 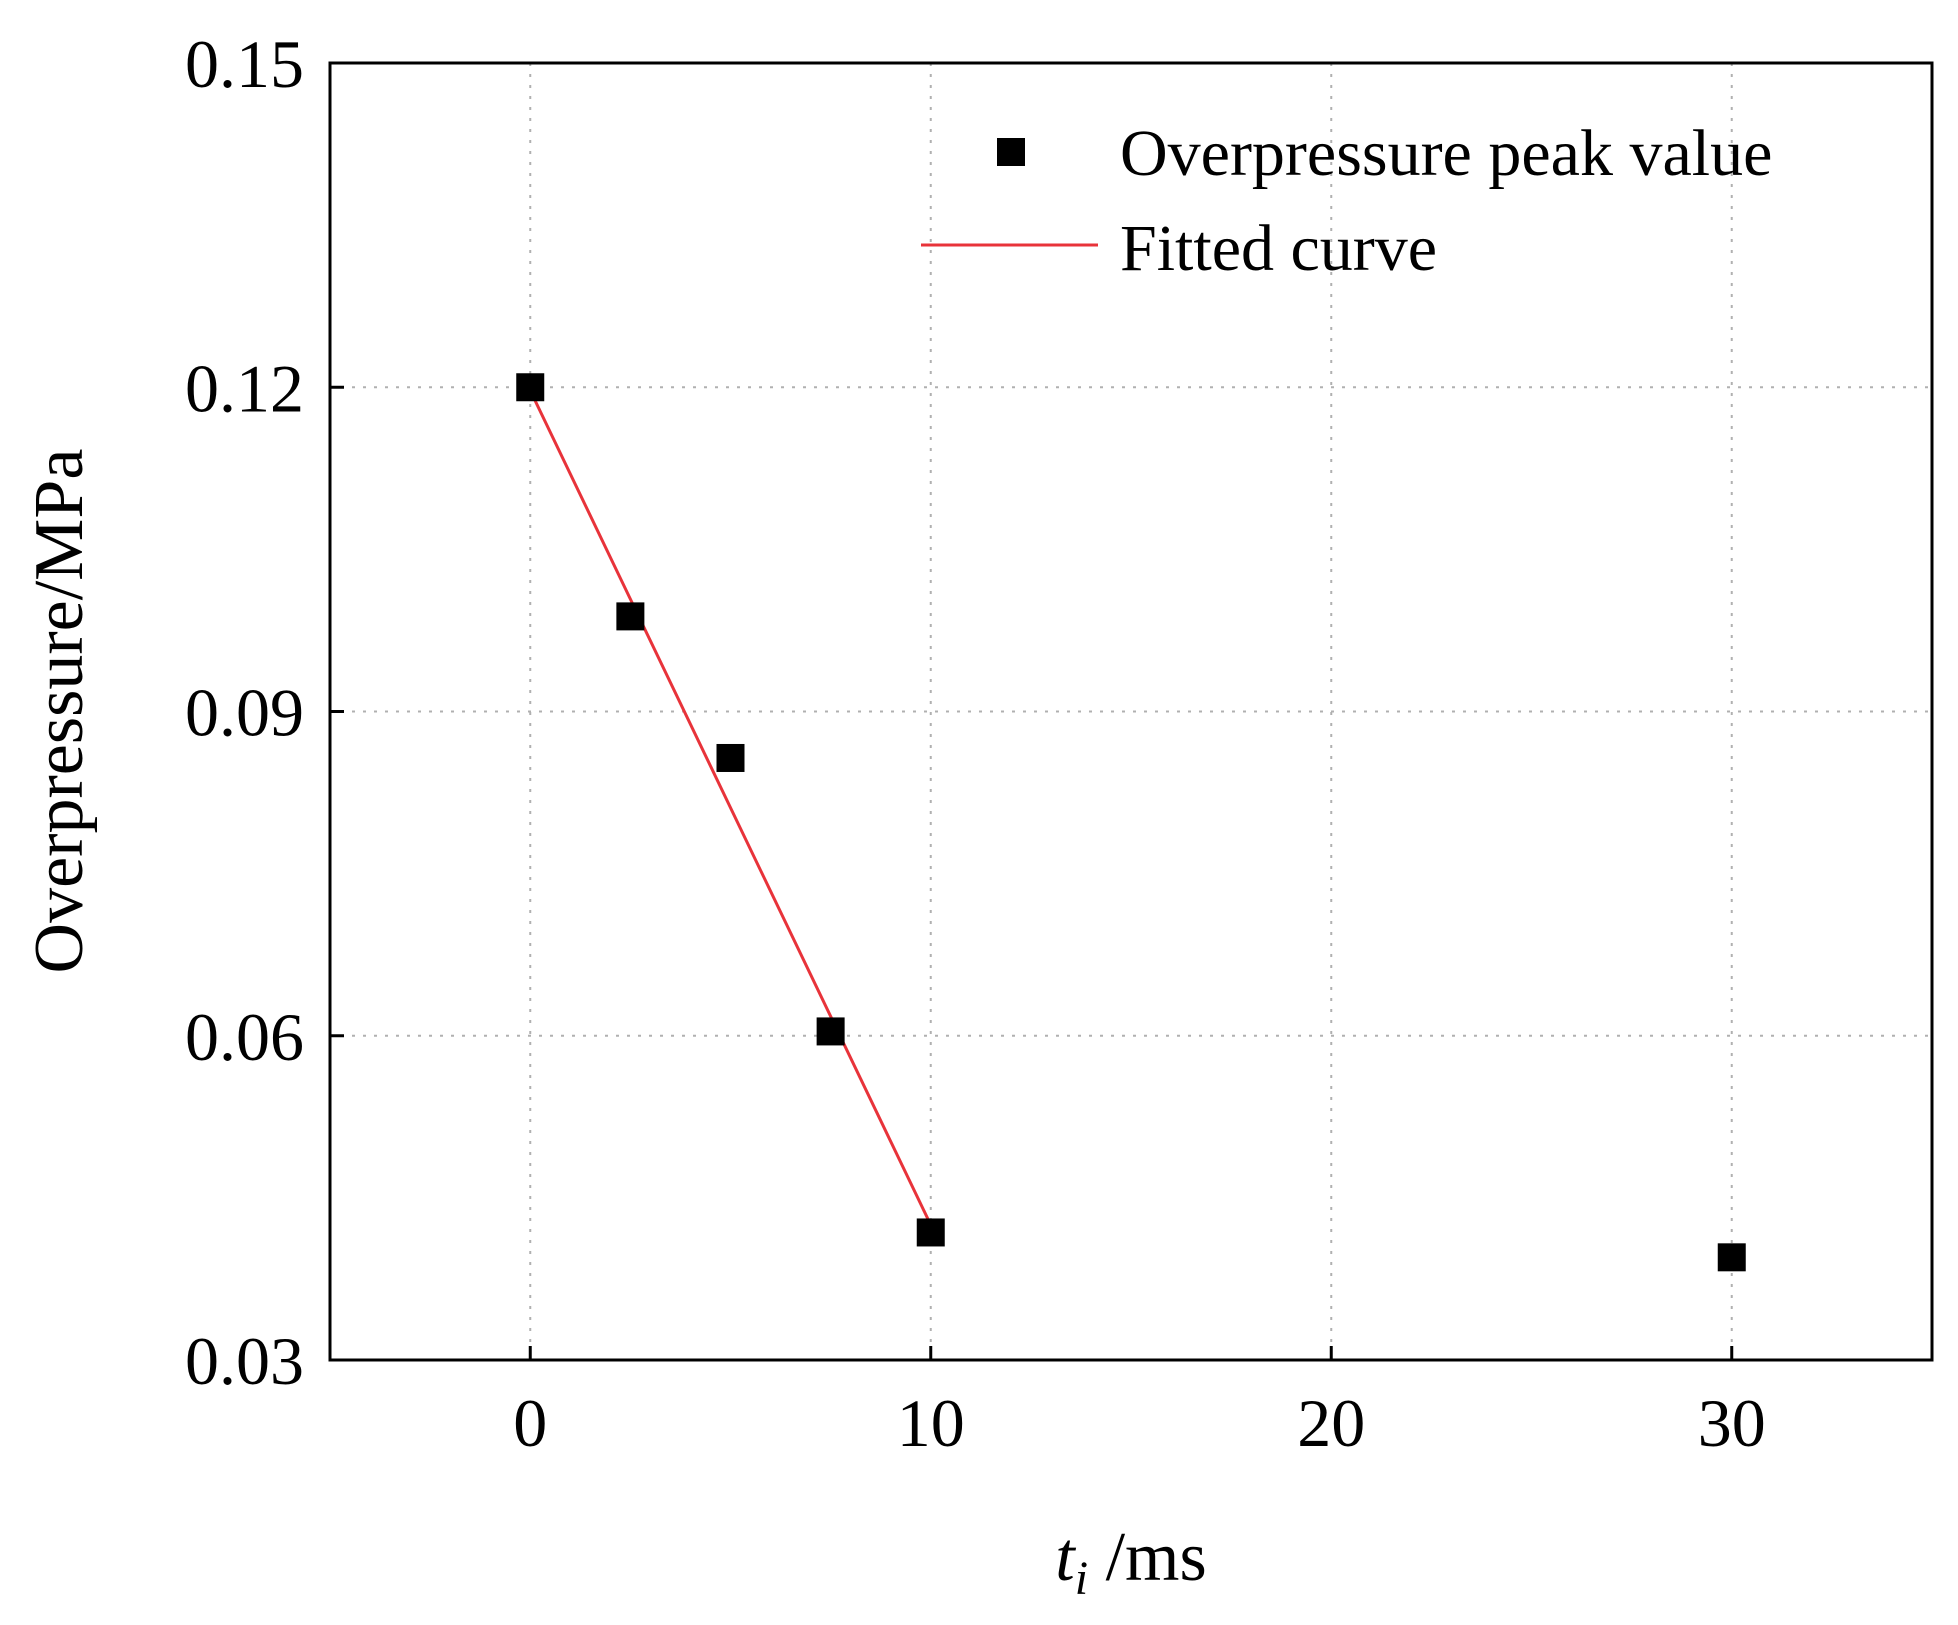 What do you see at coordinates (1011, 152) in the screenshot?
I see `legend-marker-overpressure` at bounding box center [1011, 152].